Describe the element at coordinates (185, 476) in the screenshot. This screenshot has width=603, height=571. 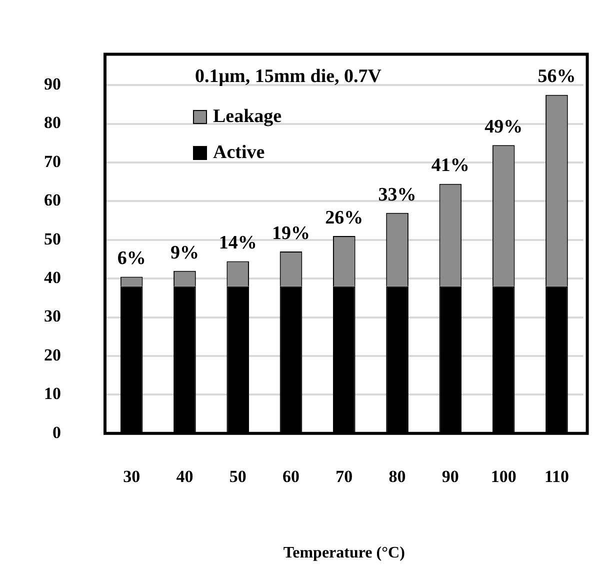
I see `x-tick-label: 40` at that location.